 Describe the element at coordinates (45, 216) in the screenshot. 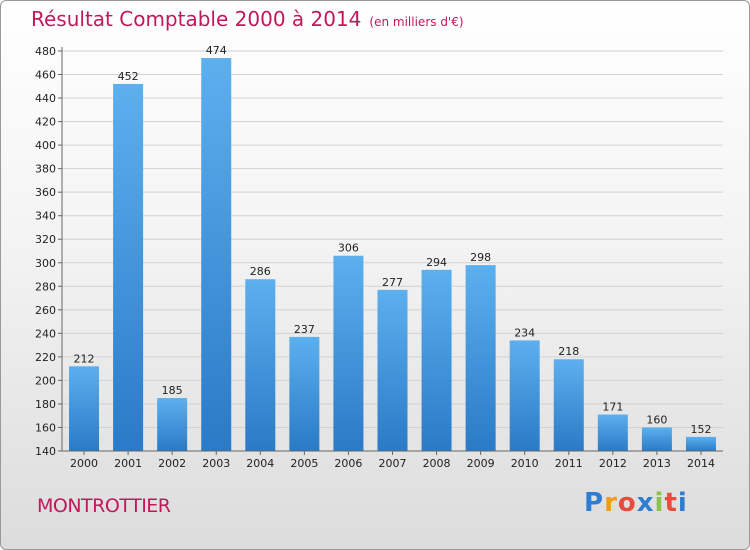

I see `y-tick-label: 340` at that location.